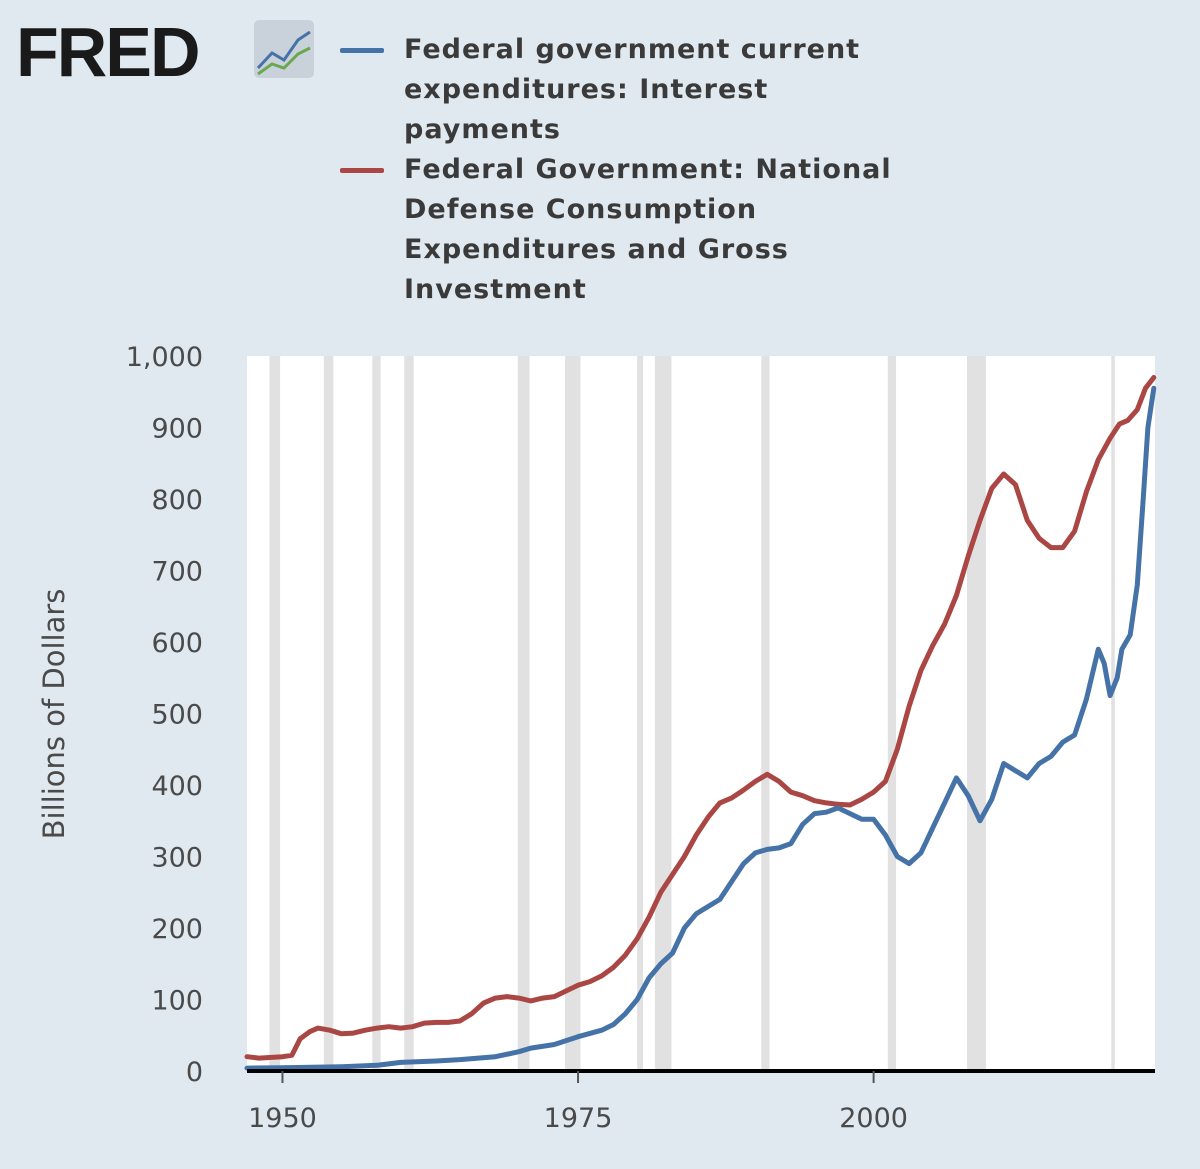 This screenshot has height=1169, width=1200. What do you see at coordinates (177, 500) in the screenshot?
I see `y-tick-label: 800` at bounding box center [177, 500].